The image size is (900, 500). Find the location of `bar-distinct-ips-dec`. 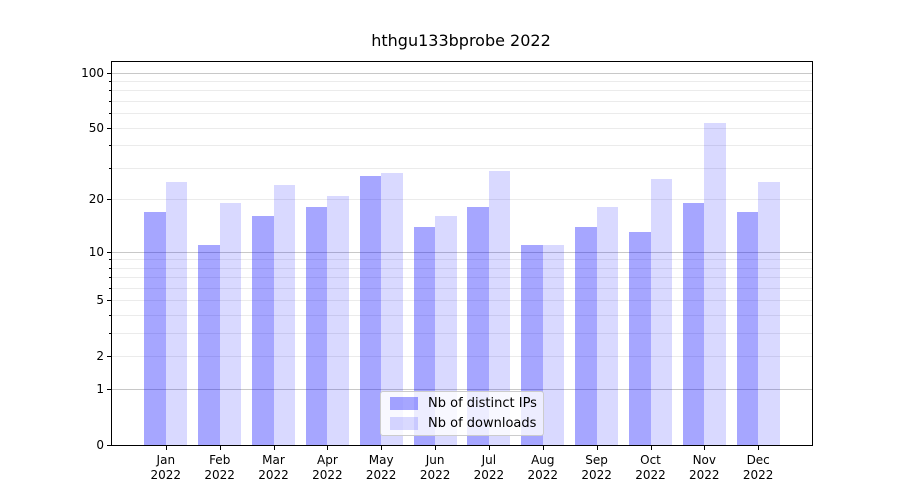

bar-distinct-ips-dec is located at coordinates (747, 328).